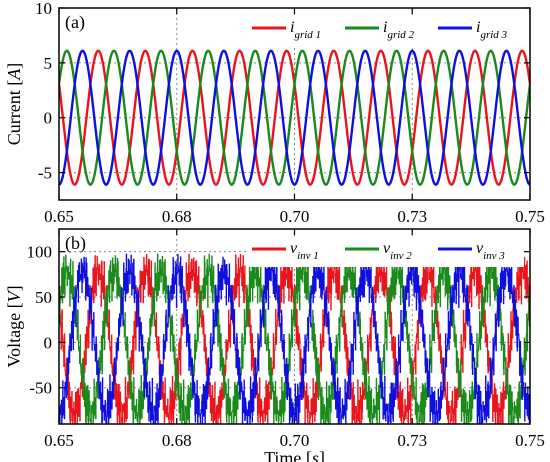 The height and width of the screenshot is (462, 550). What do you see at coordinates (308, 256) in the screenshot?
I see `voltage-legend-subscript: inv 1` at bounding box center [308, 256].